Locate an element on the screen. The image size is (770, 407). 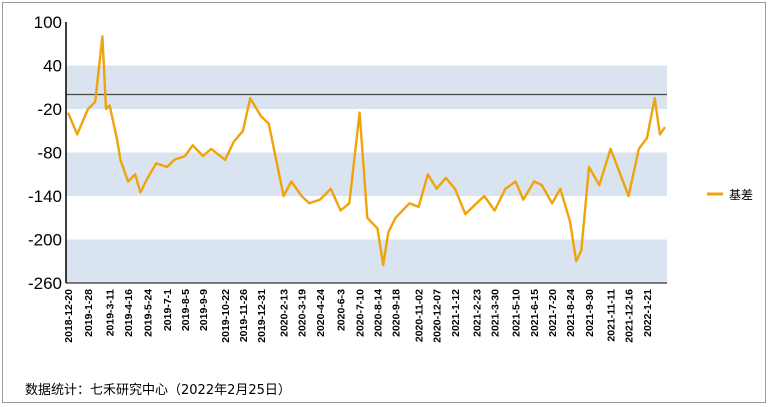
x-tick-label: 2019-11-26 is located at coordinates (244, 315).